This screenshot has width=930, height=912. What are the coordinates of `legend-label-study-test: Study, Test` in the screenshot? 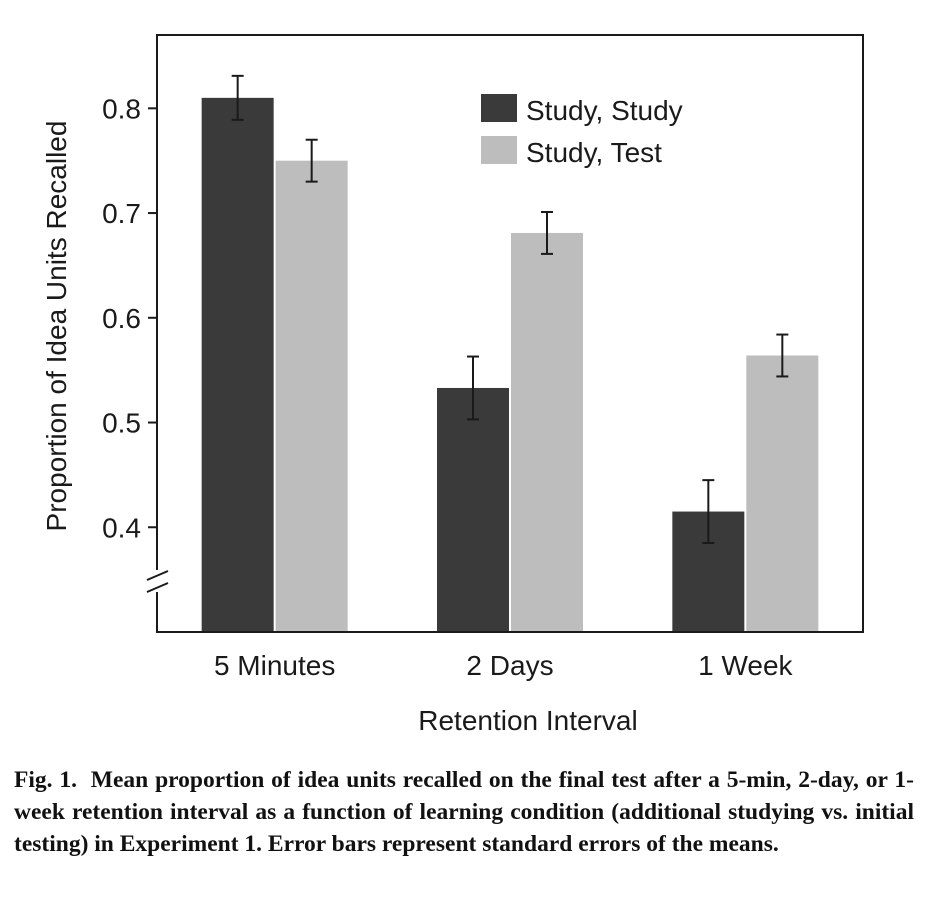 It's located at (594, 152).